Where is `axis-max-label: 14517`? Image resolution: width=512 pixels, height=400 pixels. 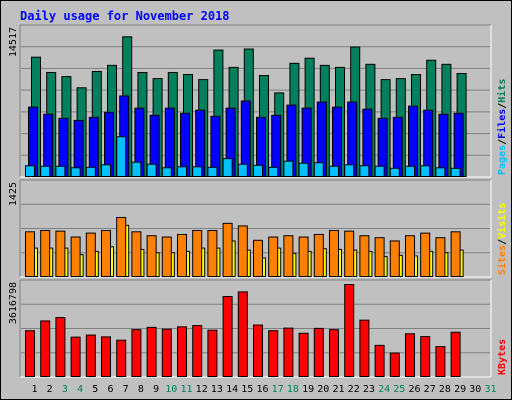 axis-max-label: 14517 is located at coordinates (13, 42).